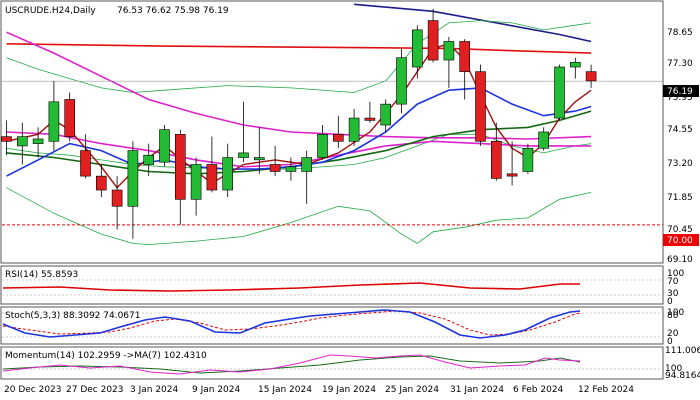 The image size is (700, 400). I want to click on x-tick: 25 Jan 2024, so click(412, 390).